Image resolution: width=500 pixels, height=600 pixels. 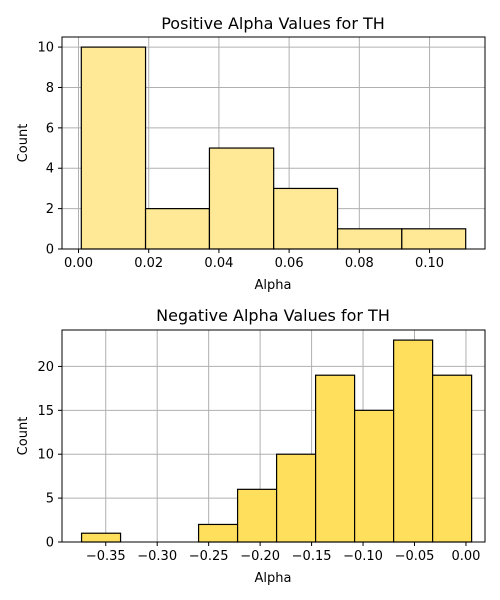 What do you see at coordinates (23, 143) in the screenshot?
I see `chart-1-y-axis-label: Count` at bounding box center [23, 143].